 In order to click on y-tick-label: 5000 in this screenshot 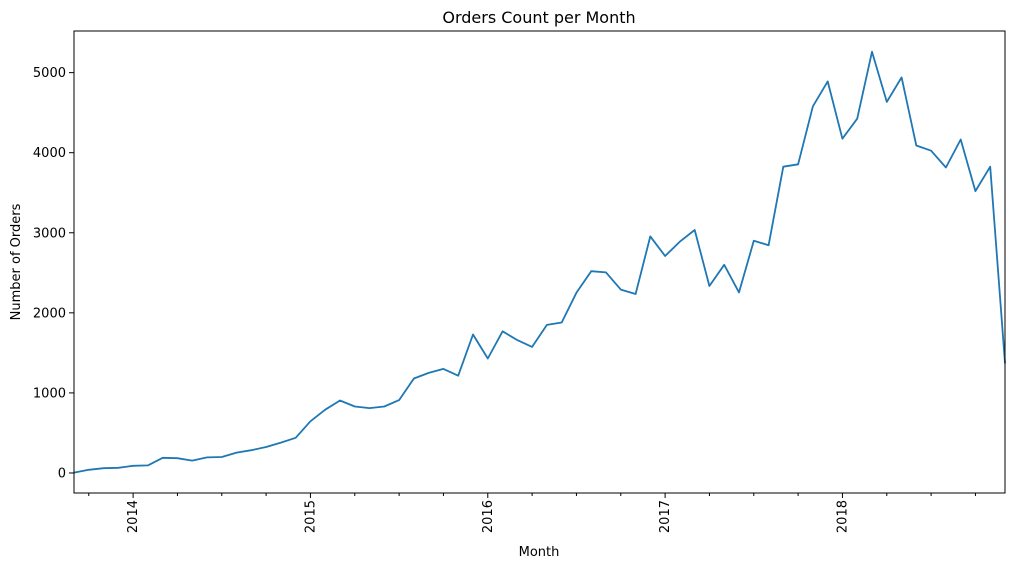, I will do `click(49, 73)`.